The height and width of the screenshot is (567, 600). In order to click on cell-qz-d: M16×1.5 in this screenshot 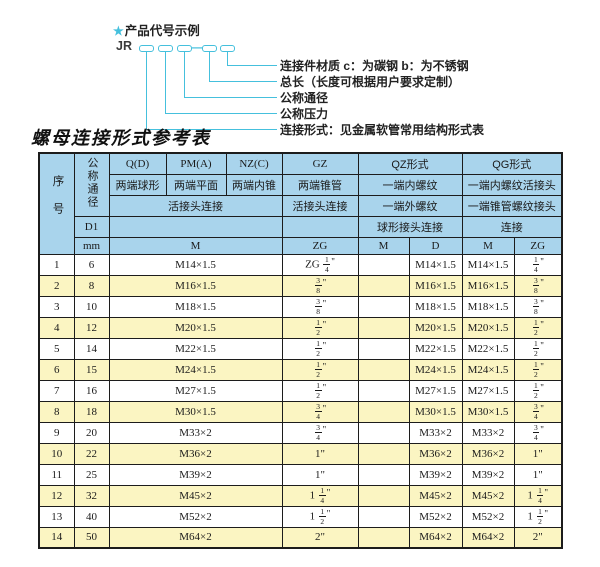, I will do `click(435, 285)`.